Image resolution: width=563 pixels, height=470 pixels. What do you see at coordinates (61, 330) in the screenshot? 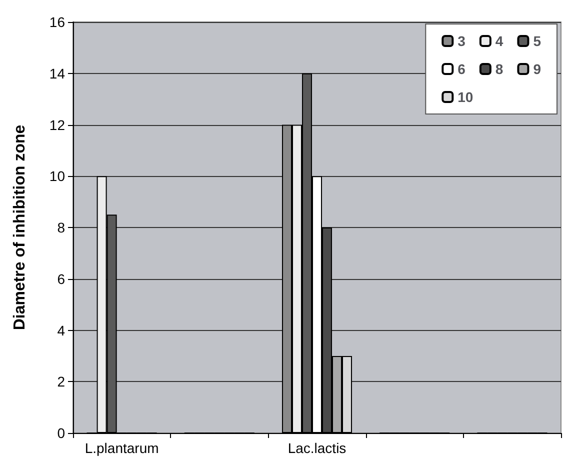
I see `y-tick-label: 4` at bounding box center [61, 330].